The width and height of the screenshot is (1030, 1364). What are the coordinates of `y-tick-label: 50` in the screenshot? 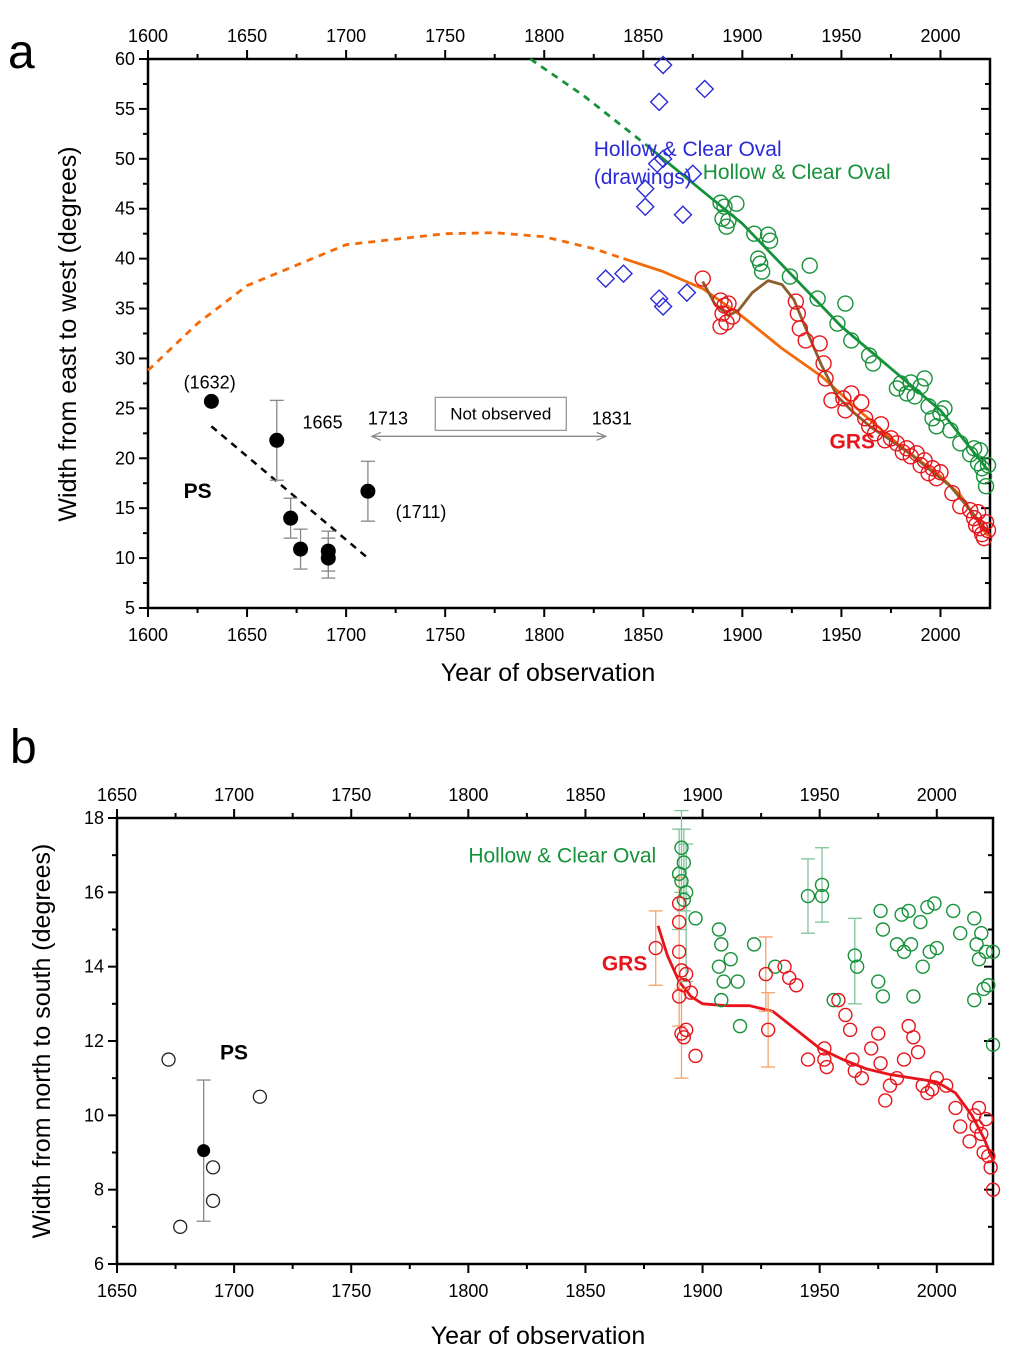 It's located at (125, 159).